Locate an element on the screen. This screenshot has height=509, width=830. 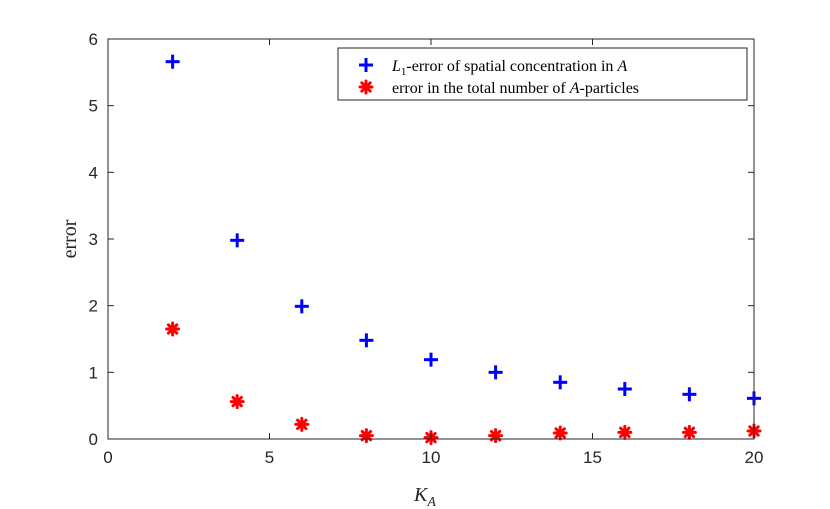
x-tick-label: 5 is located at coordinates (269, 457).